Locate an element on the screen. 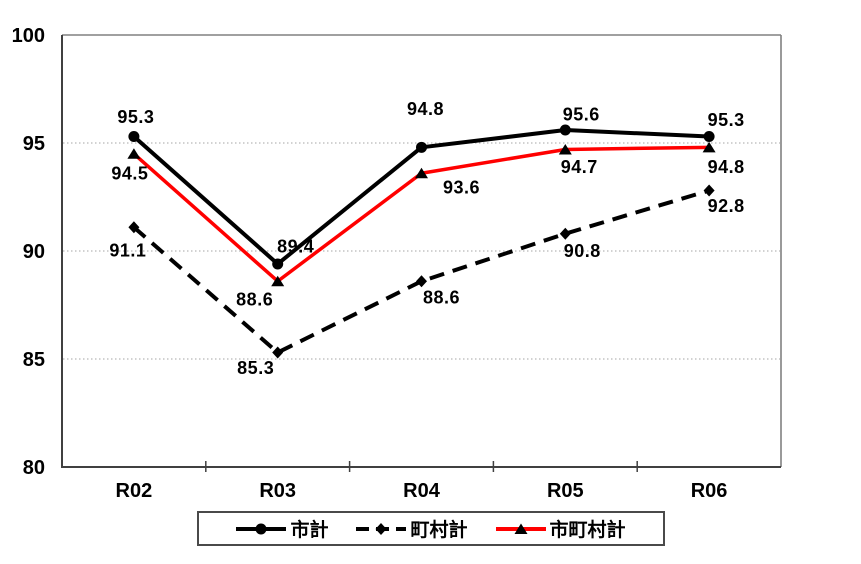  series-city-town-village-total-data-label: 93.6 is located at coordinates (461, 188).